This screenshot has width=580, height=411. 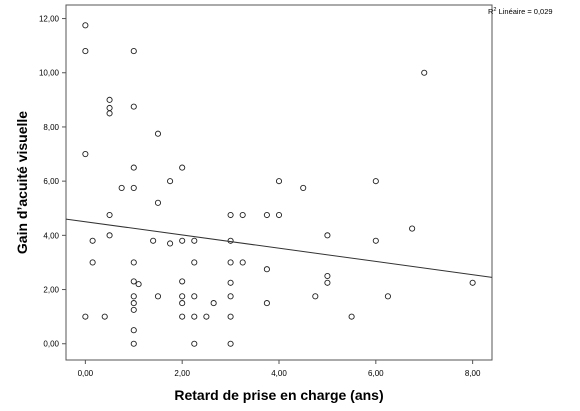 I want to click on y-tick-label: 6,00, so click(x=51, y=181).